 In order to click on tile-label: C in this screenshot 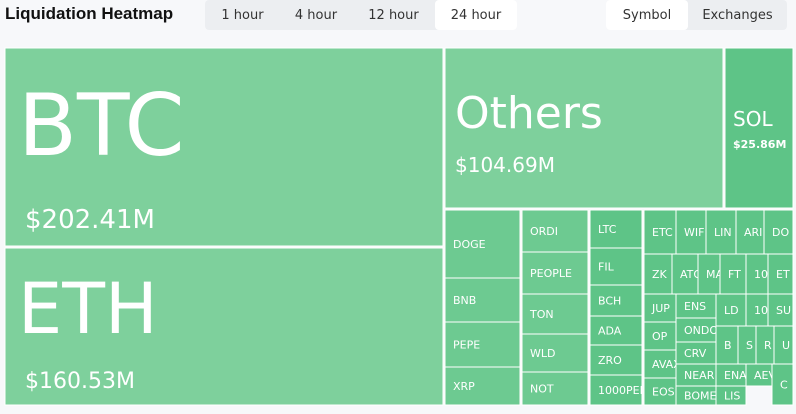, I will do `click(784, 385)`.